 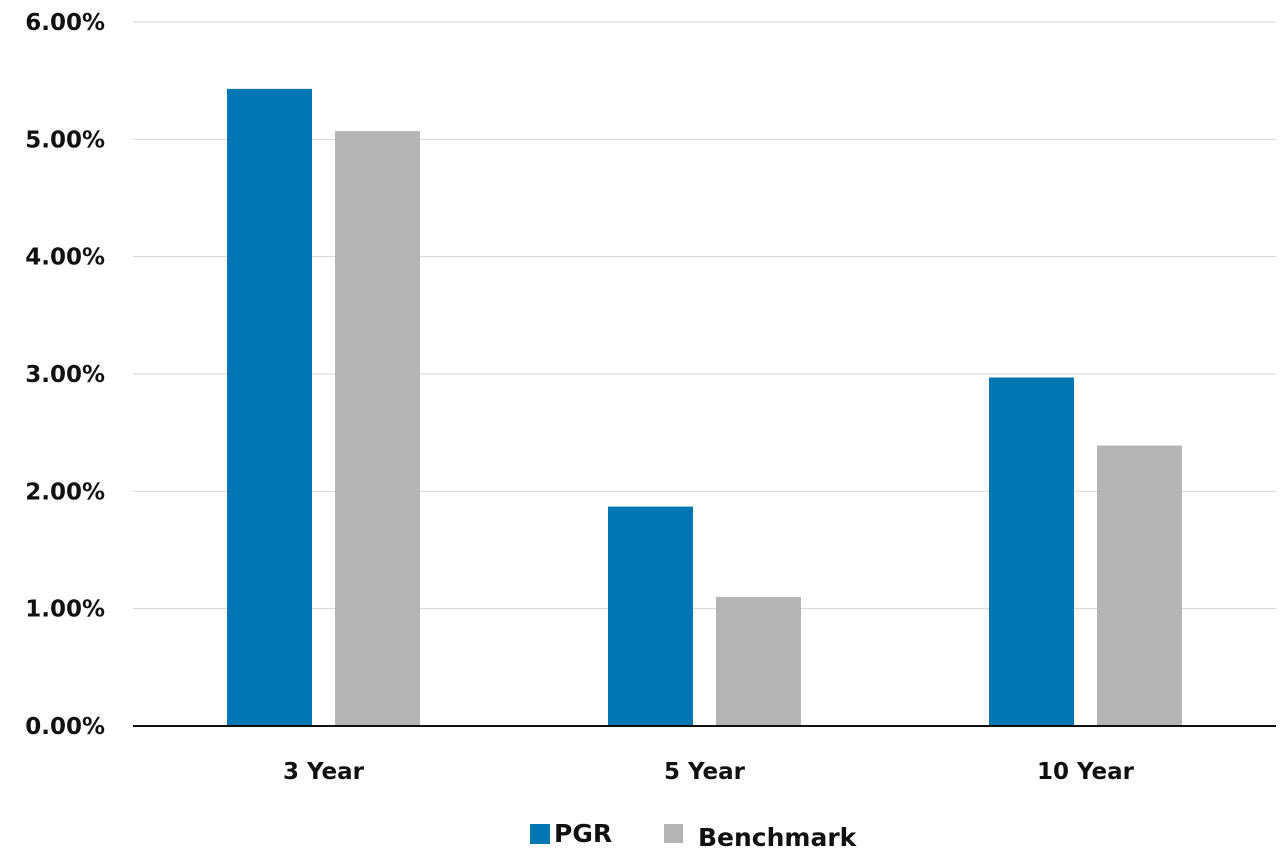 I want to click on legend-item-pgr: PGR, so click(x=571, y=833).